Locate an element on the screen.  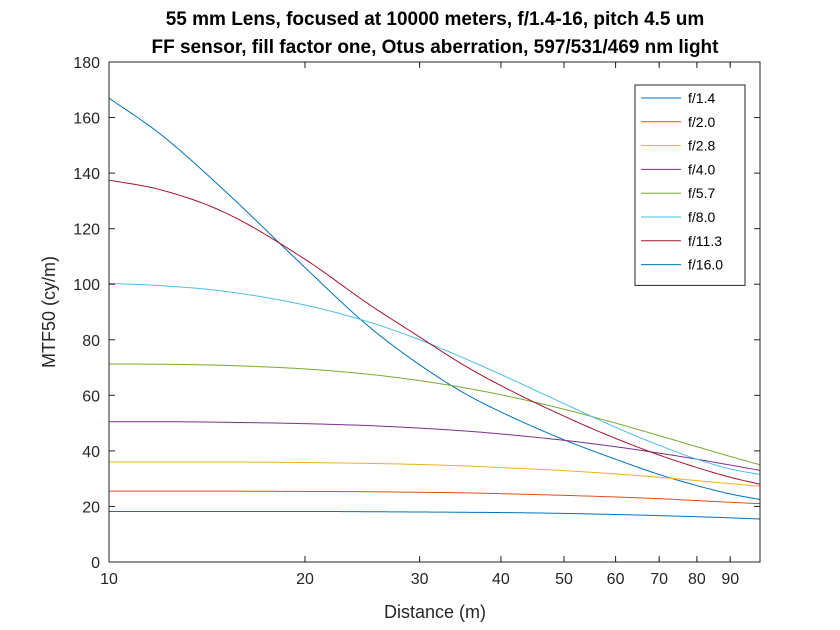
legend-label: f/5.7 is located at coordinates (701, 193).